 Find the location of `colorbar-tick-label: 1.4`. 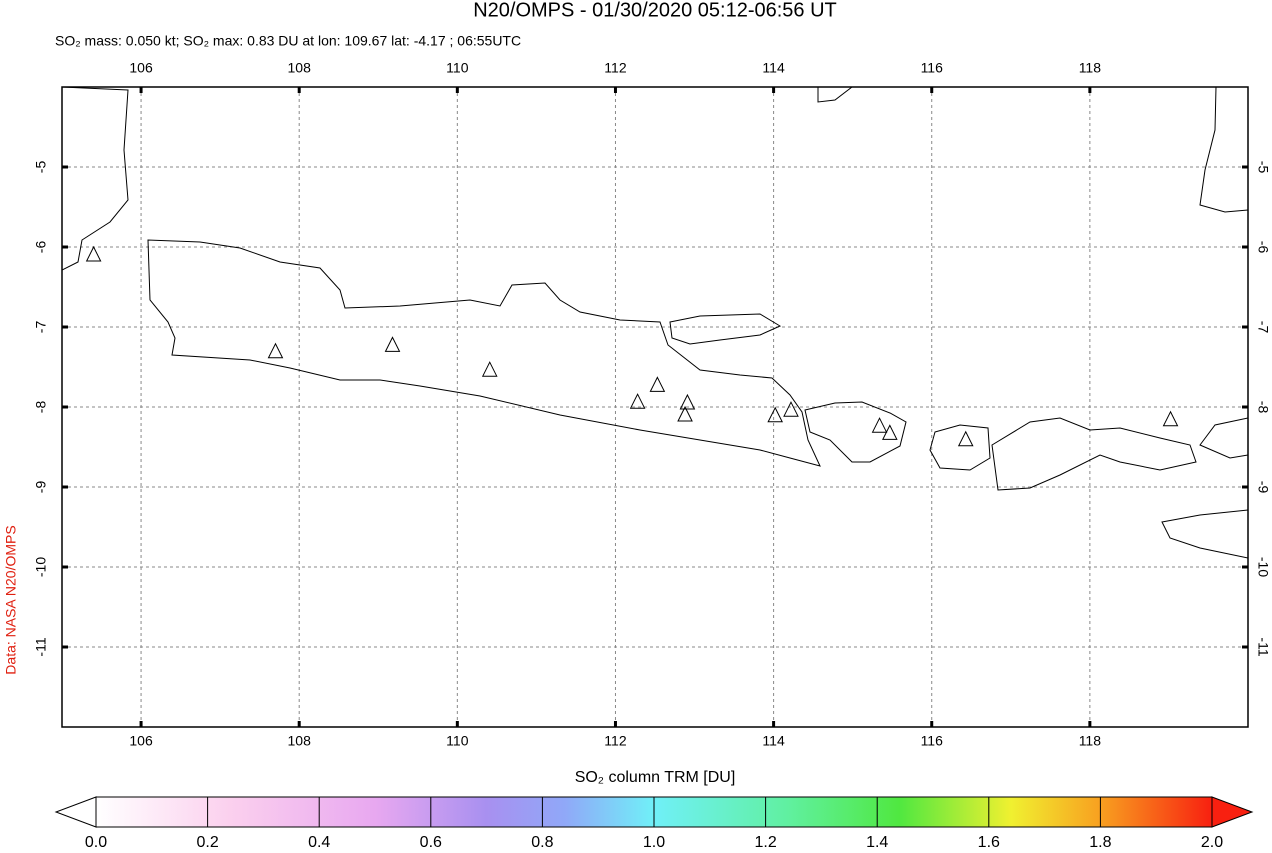

colorbar-tick-label: 1.4 is located at coordinates (877, 842).